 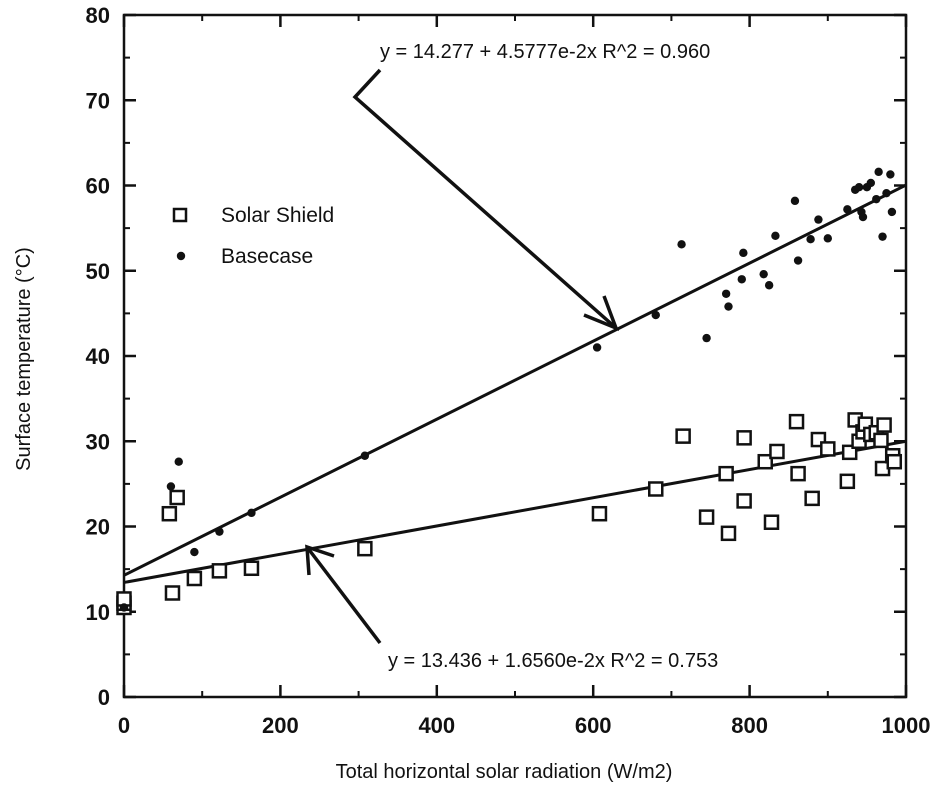 What do you see at coordinates (320, 560) in the screenshot?
I see `solar-shield-arrow-head` at bounding box center [320, 560].